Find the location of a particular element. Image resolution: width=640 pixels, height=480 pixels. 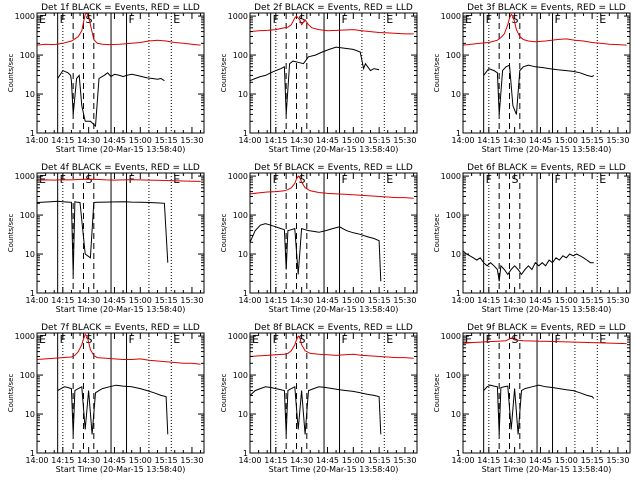

chart-title: Det 2f BLACK = Events, RED = LLD is located at coordinates (333, 8).